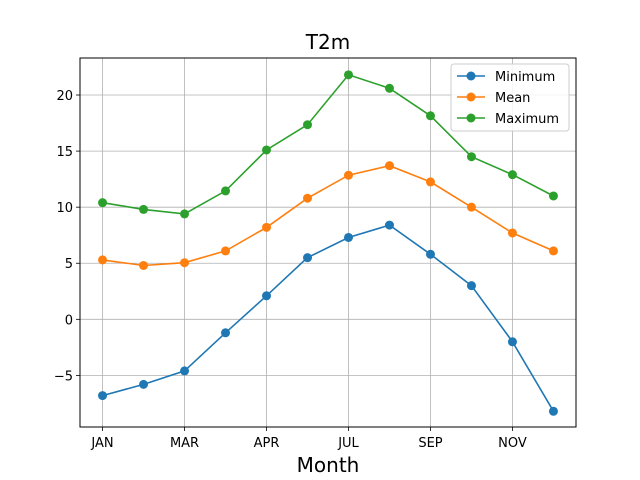 Image resolution: width=640 pixels, height=480 pixels. I want to click on chart-title: T2m, so click(327, 42).